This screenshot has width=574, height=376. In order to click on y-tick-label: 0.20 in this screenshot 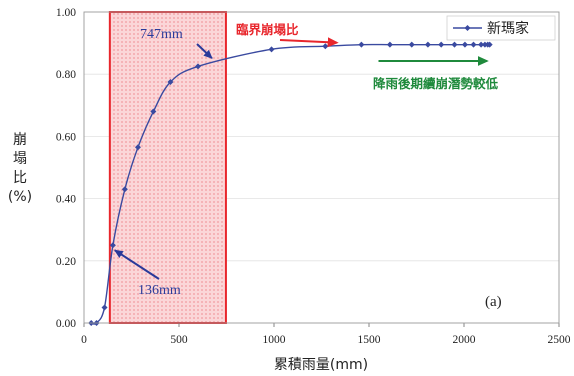, I will do `click(66, 262)`.